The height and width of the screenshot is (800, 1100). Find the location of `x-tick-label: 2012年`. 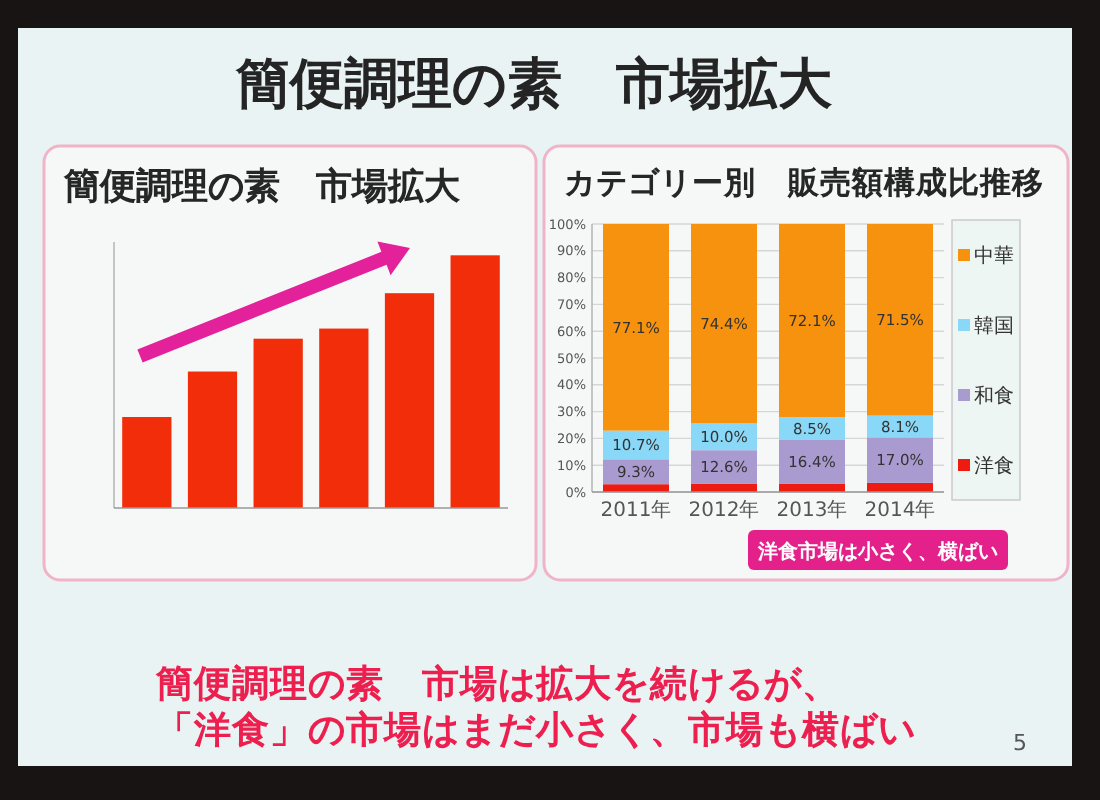

x-tick-label: 2012年 is located at coordinates (724, 510).